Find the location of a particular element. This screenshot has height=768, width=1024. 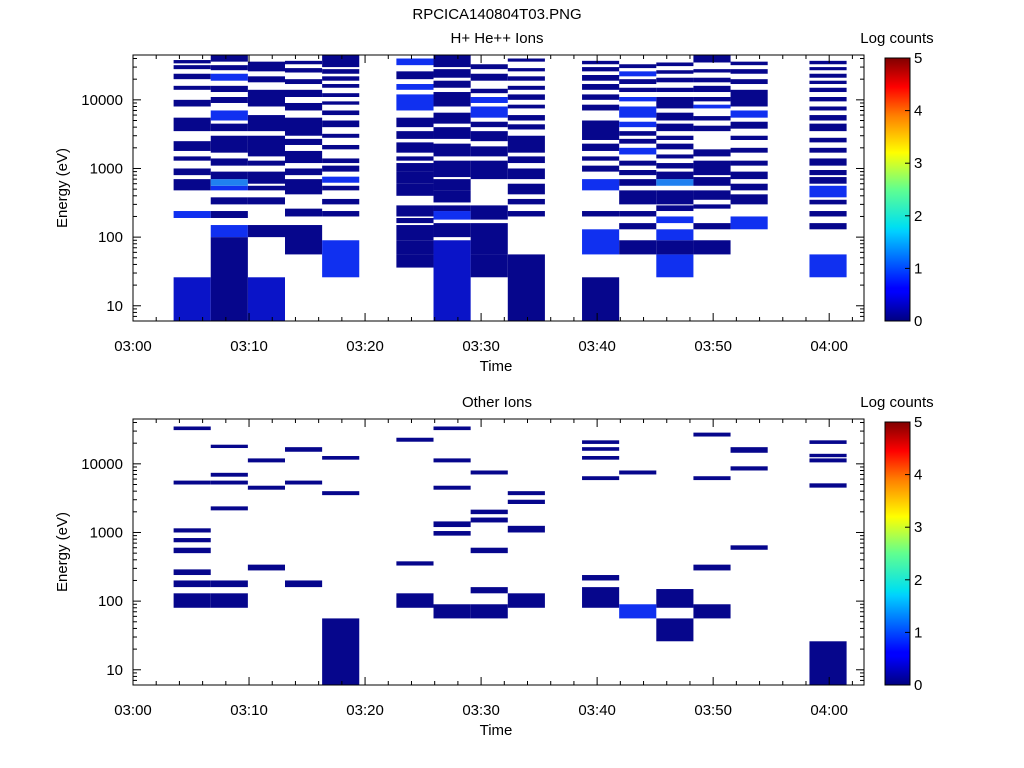

colorbar-tick-label: 1 is located at coordinates (918, 268).